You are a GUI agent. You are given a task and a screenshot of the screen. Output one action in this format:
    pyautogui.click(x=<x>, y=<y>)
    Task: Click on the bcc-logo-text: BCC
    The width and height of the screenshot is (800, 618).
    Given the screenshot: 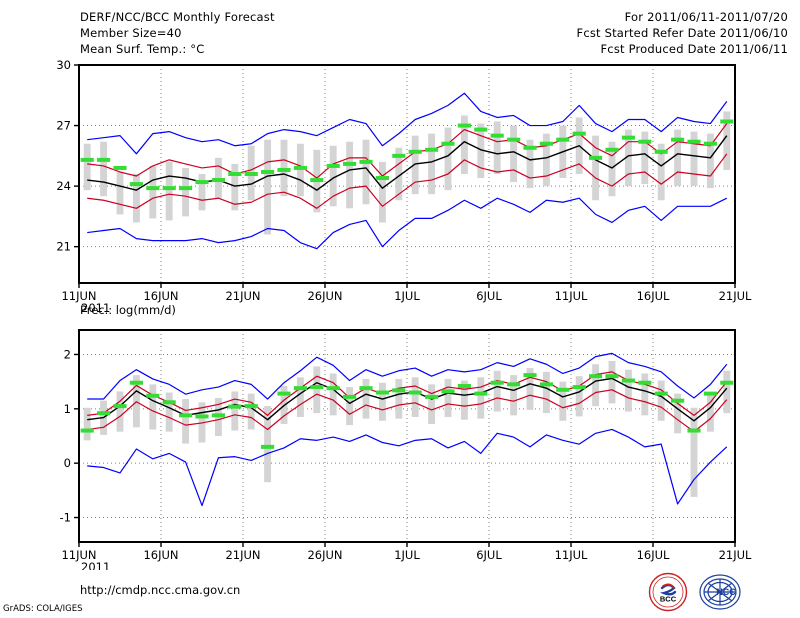 What is the action you would take?
    pyautogui.click(x=668, y=599)
    